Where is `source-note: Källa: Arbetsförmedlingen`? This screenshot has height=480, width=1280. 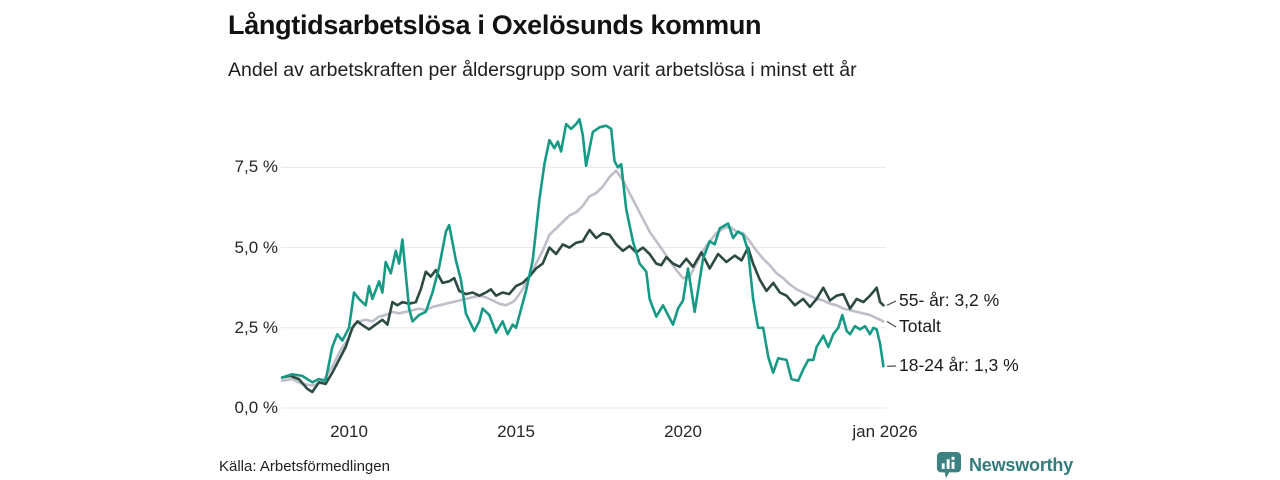 source-note: Källa: Arbetsförmedlingen is located at coordinates (304, 466).